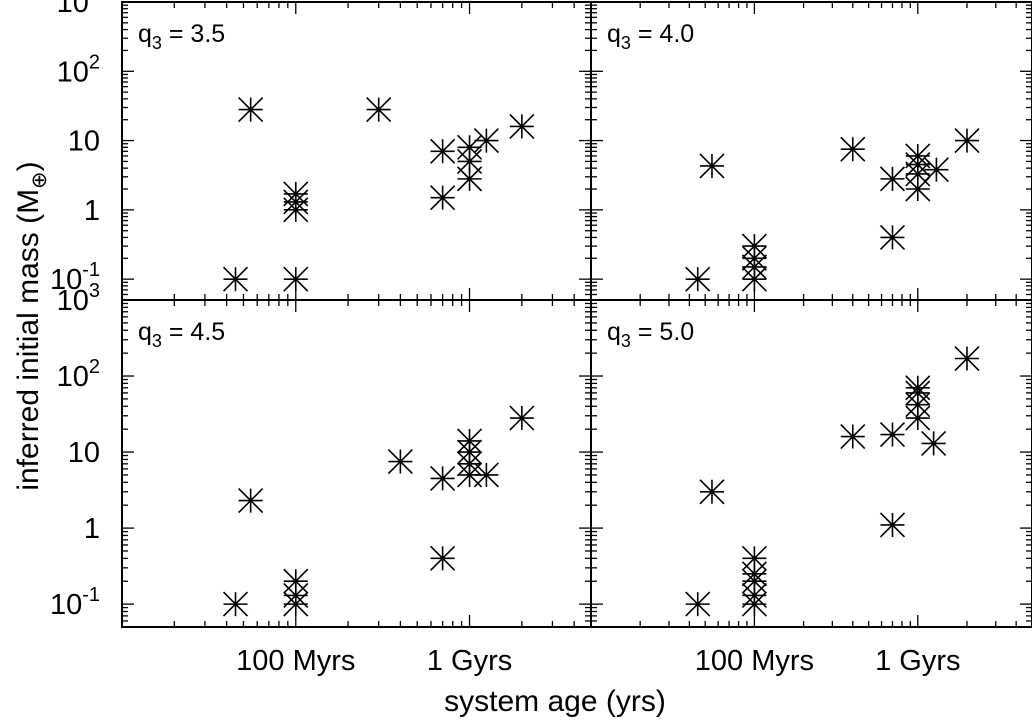  I want to click on panel-label: q3 = 4.5, so click(181, 334).